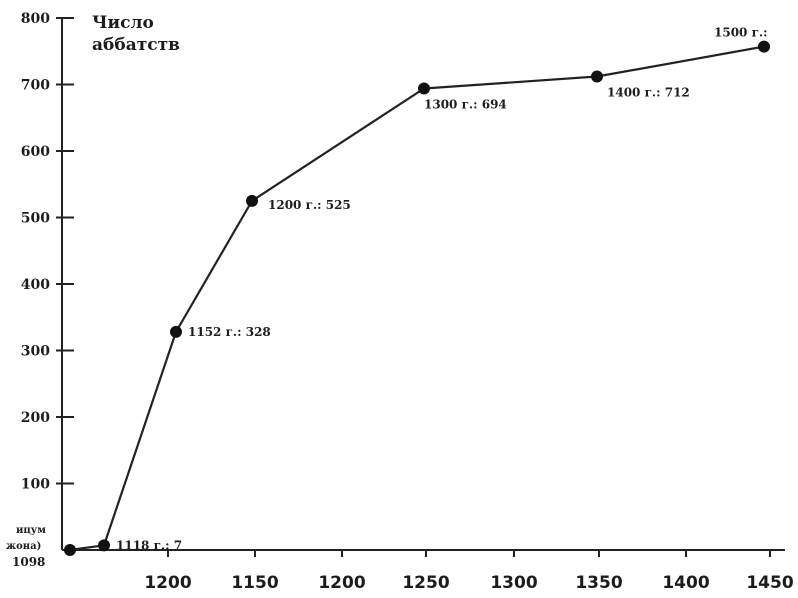 The height and width of the screenshot is (598, 798). I want to click on y-tick-label: 700, so click(35, 86).